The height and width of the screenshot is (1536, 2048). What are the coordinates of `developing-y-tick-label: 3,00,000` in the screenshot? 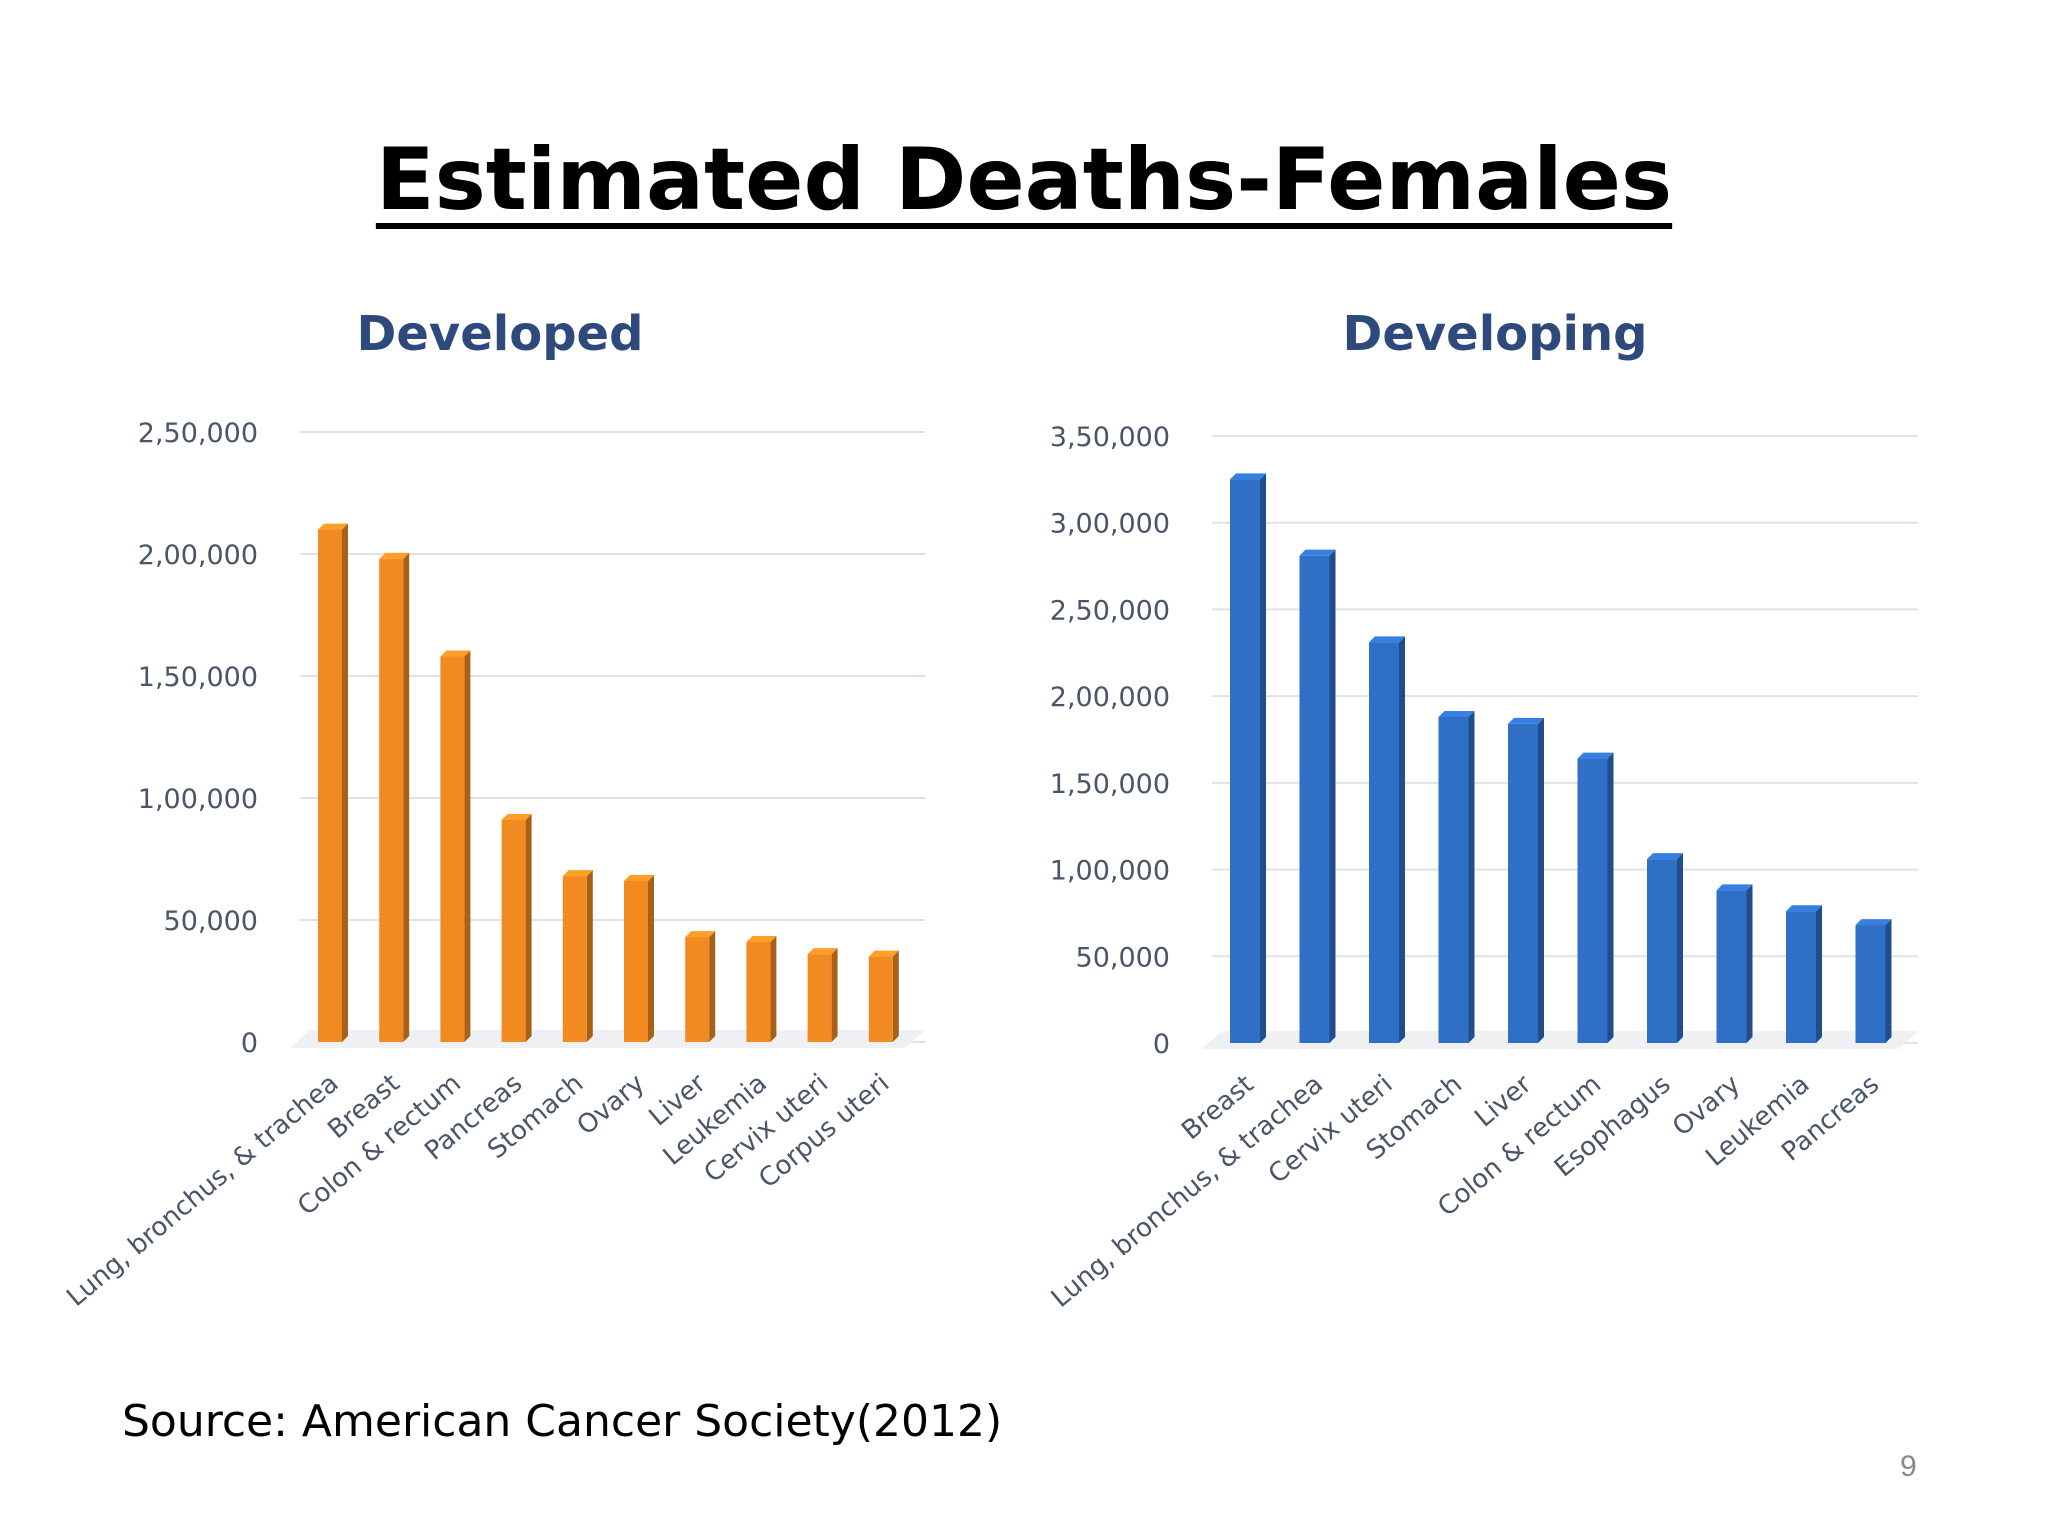 It's located at (1110, 524).